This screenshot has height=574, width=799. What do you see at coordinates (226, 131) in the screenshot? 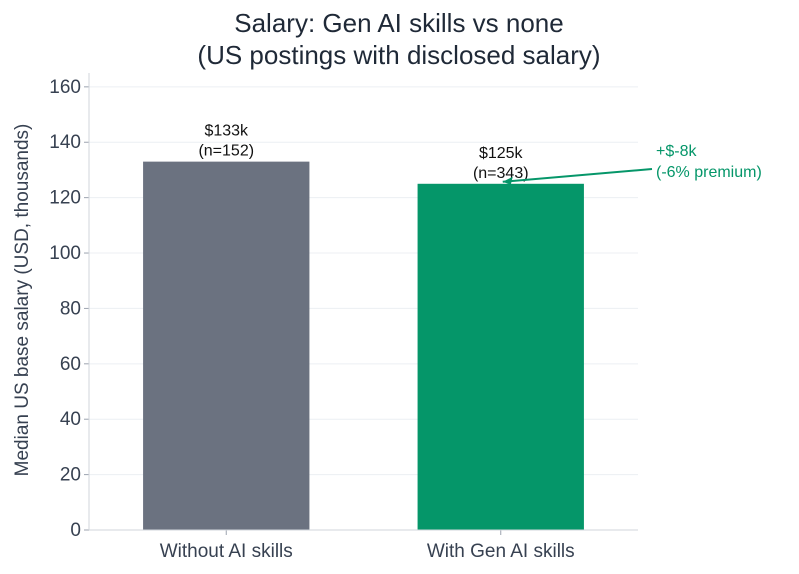
I see `bar-value-label: $133k` at bounding box center [226, 131].